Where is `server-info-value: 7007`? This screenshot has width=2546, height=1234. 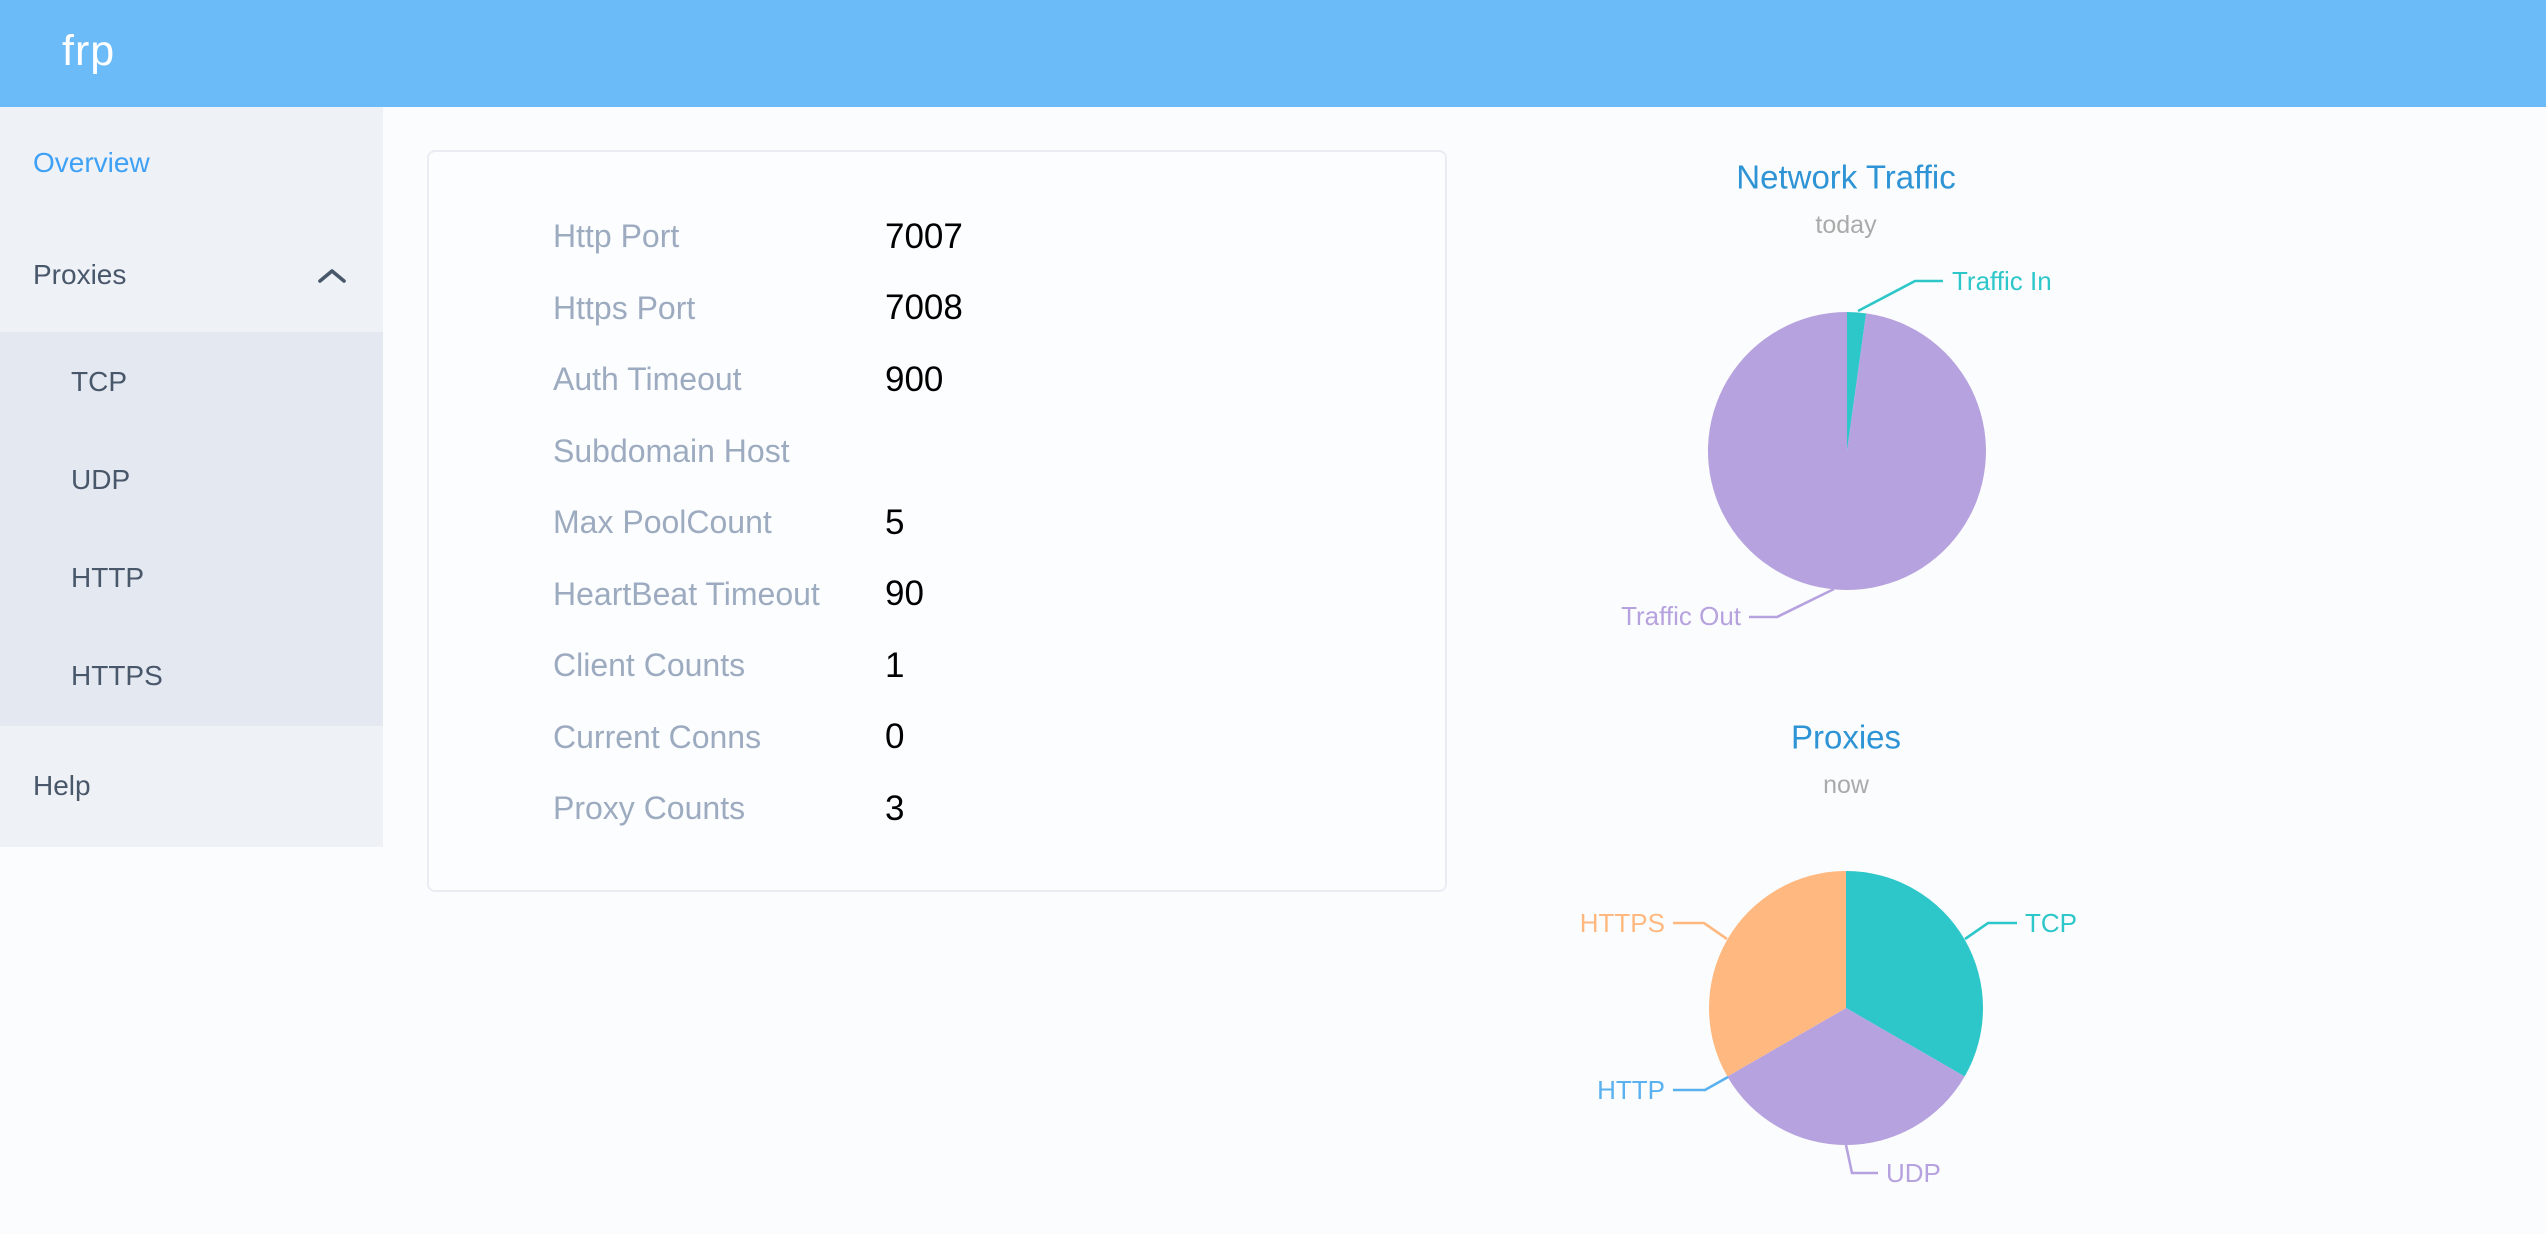
server-info-value: 7007 is located at coordinates (924, 236).